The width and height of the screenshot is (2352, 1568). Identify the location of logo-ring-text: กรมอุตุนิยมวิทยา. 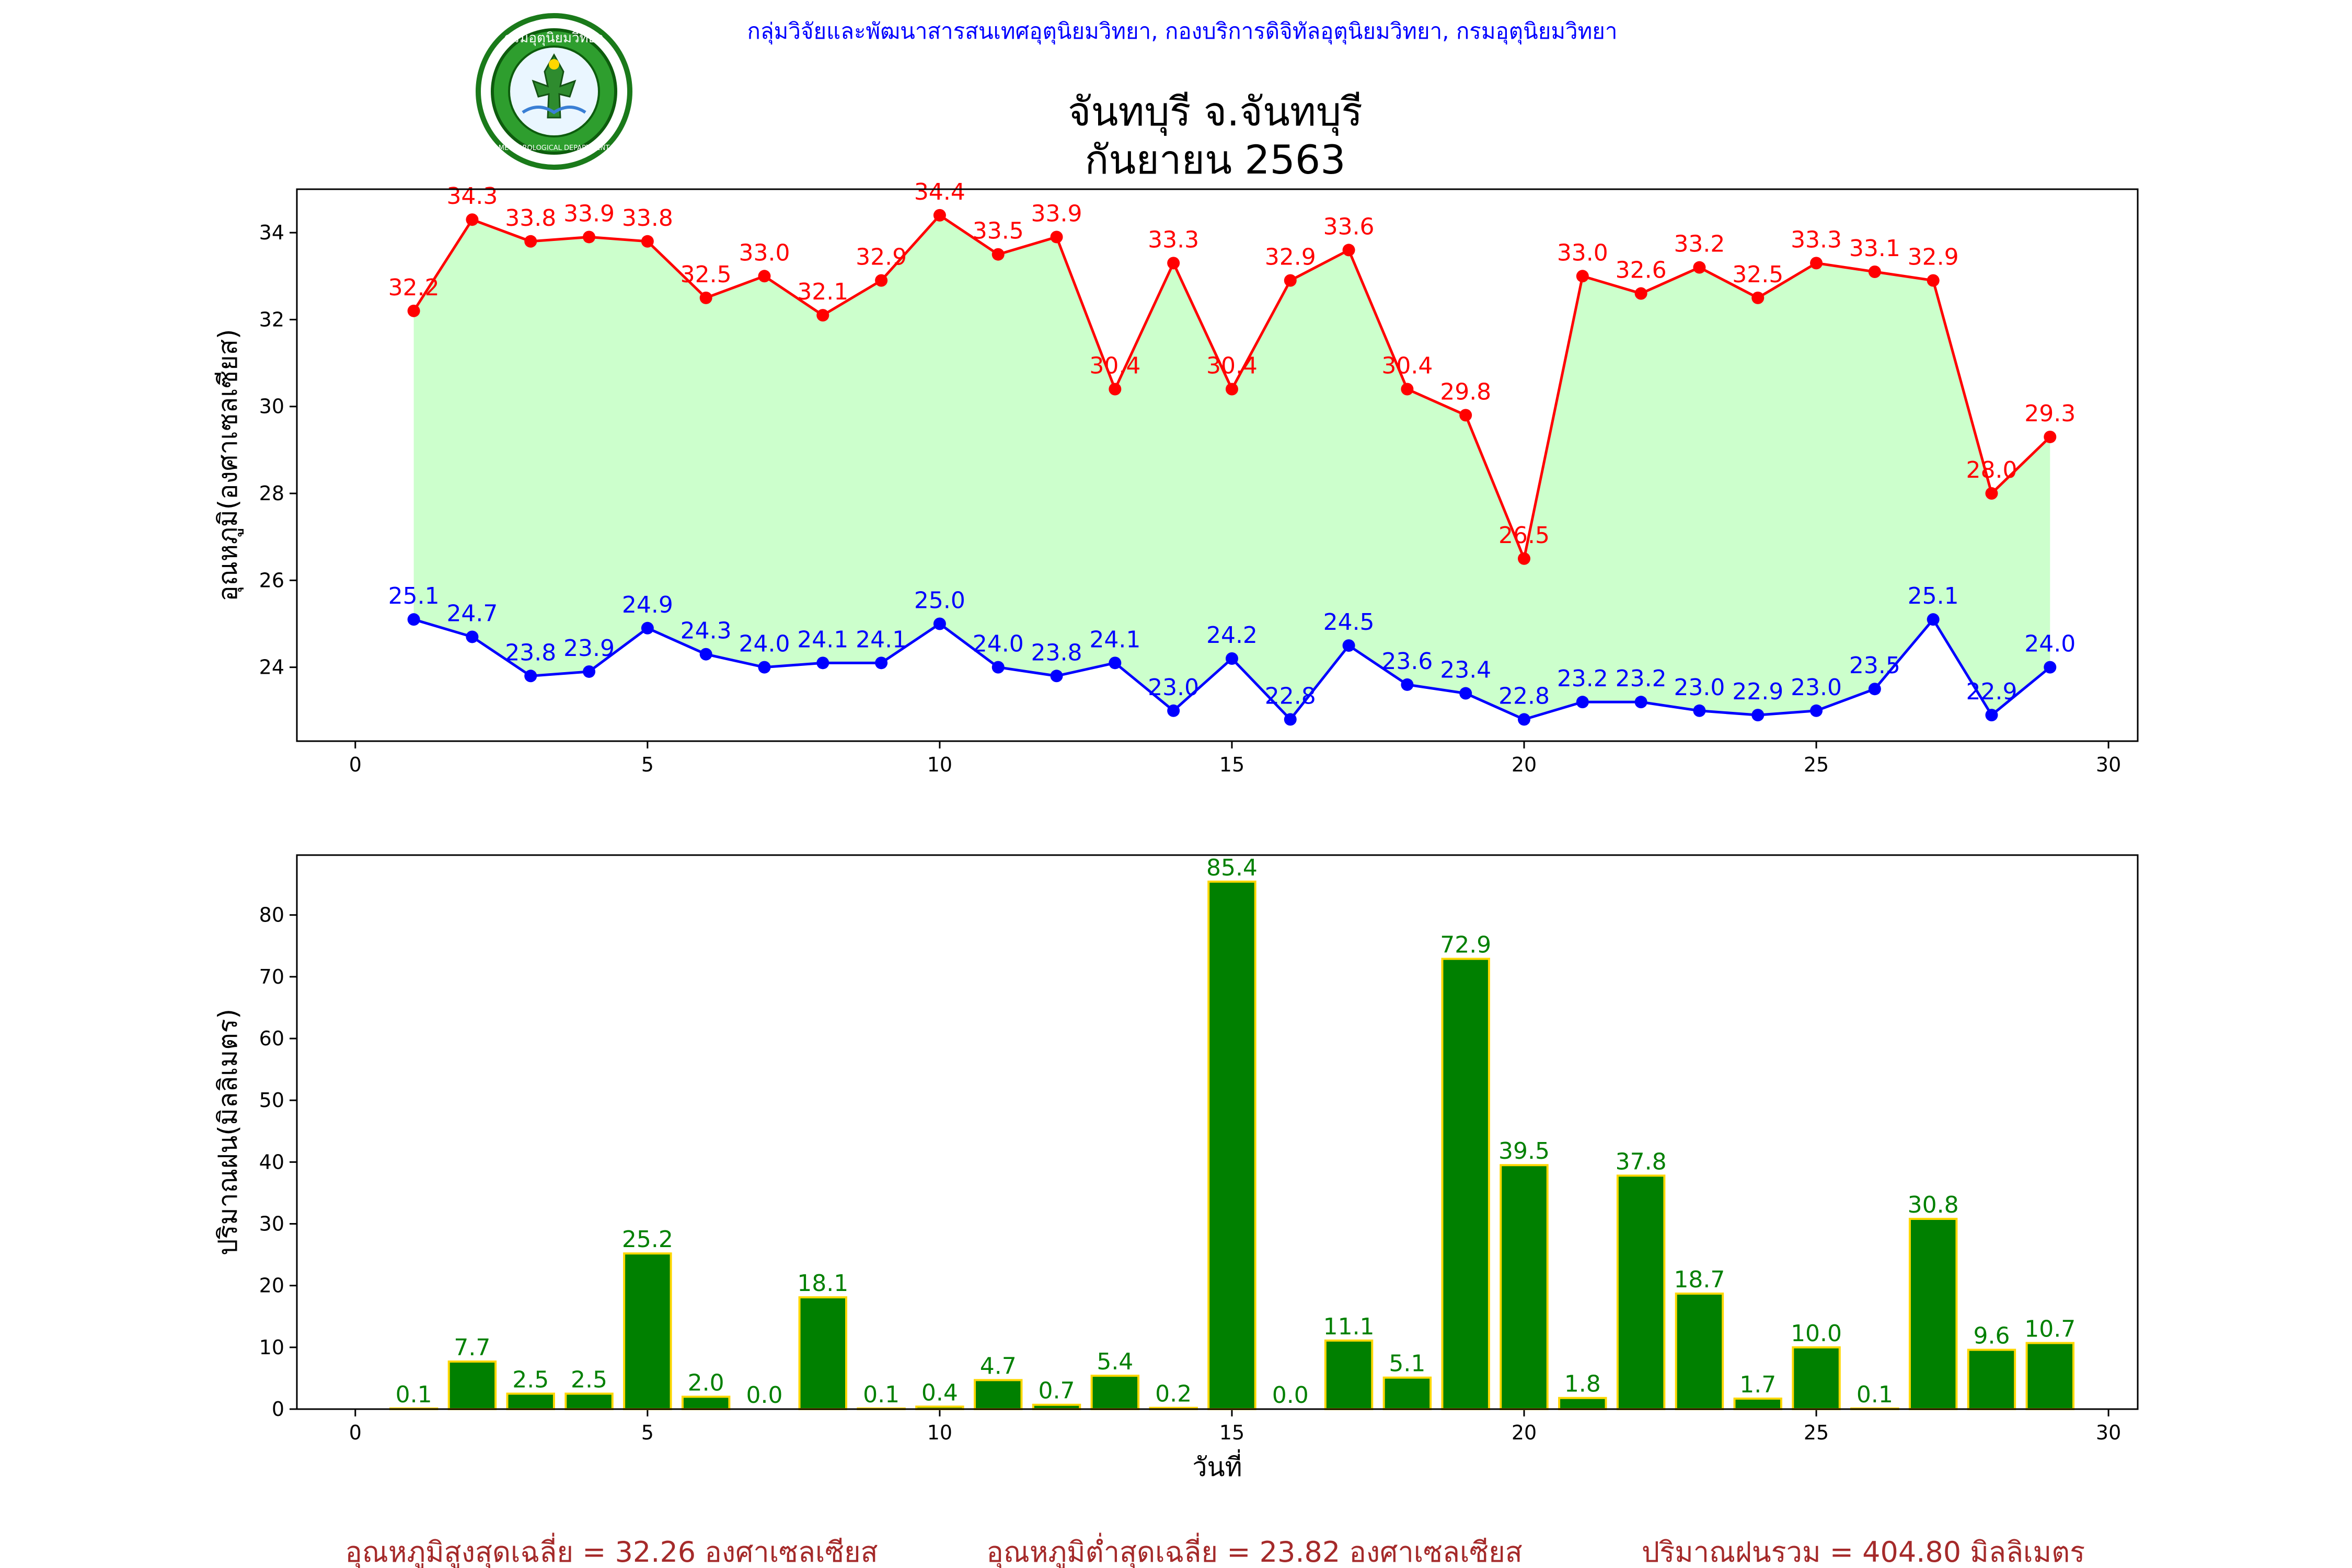
(554, 38).